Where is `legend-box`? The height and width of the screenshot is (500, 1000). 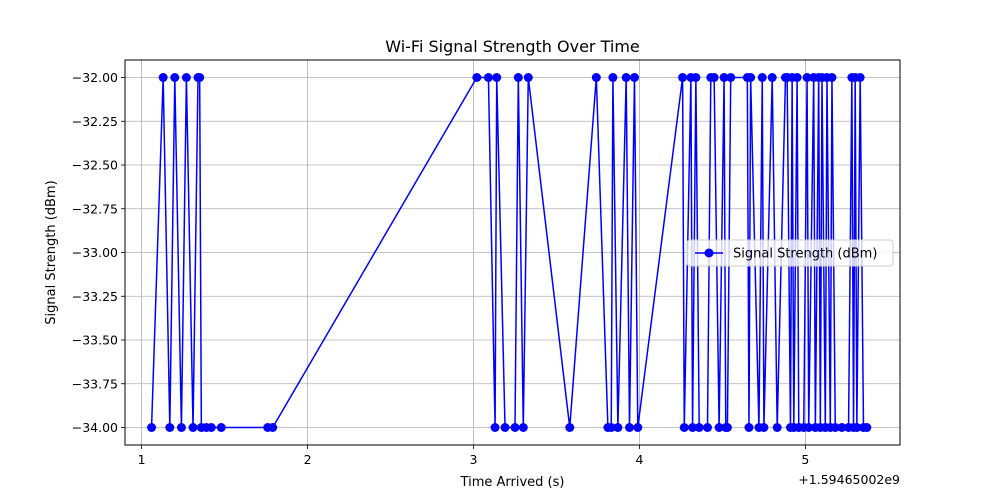
legend-box is located at coordinates (790, 253).